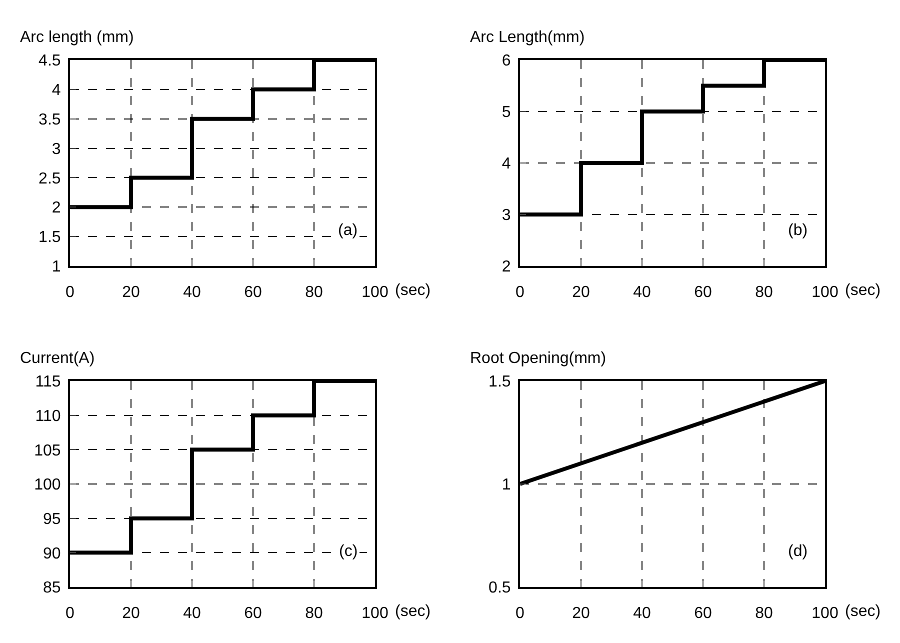 The height and width of the screenshot is (643, 900). Describe the element at coordinates (527, 37) in the screenshot. I see `y-axis-title: Arc Length(mm)` at that location.